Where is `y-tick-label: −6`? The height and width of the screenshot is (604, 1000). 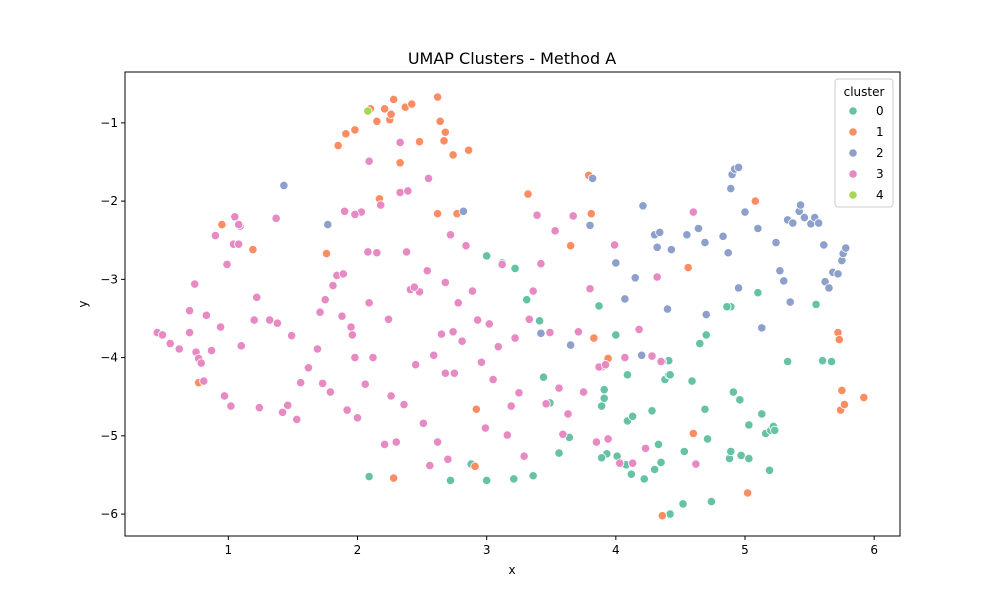 y-tick-label: −6 is located at coordinates (109, 514).